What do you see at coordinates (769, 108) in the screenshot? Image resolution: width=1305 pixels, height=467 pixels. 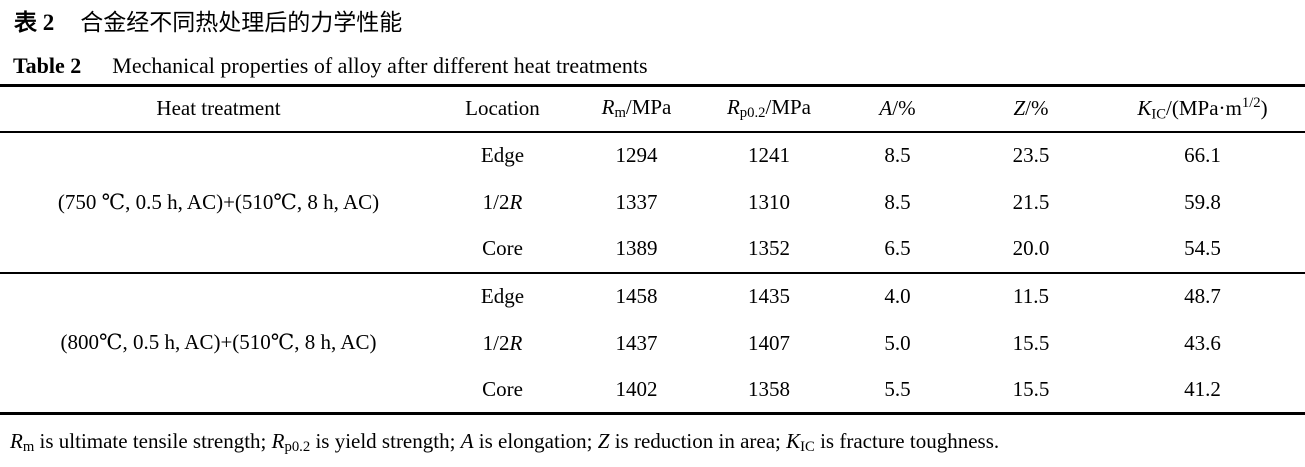 I see `col-header-rp02: Rp0.2/MPa` at bounding box center [769, 108].